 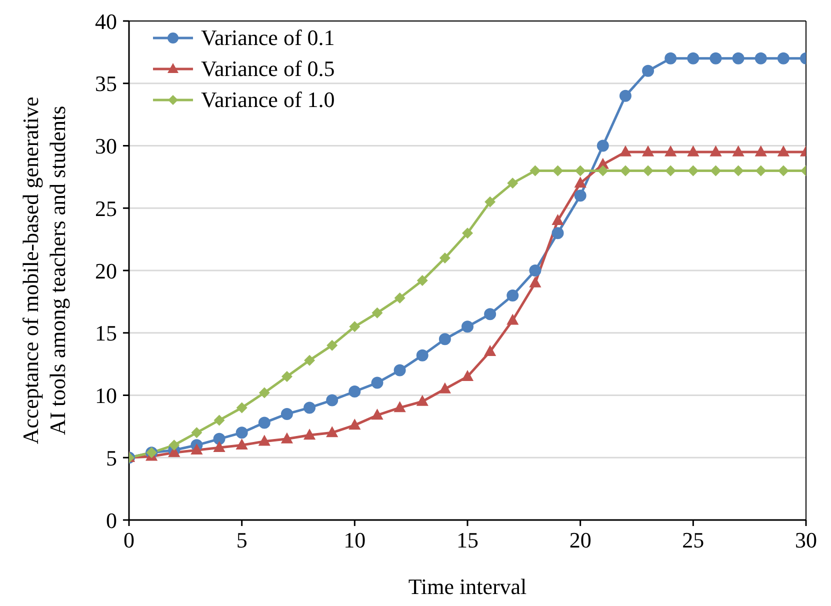 I want to click on y-tick-label: 20, so click(x=106, y=271).